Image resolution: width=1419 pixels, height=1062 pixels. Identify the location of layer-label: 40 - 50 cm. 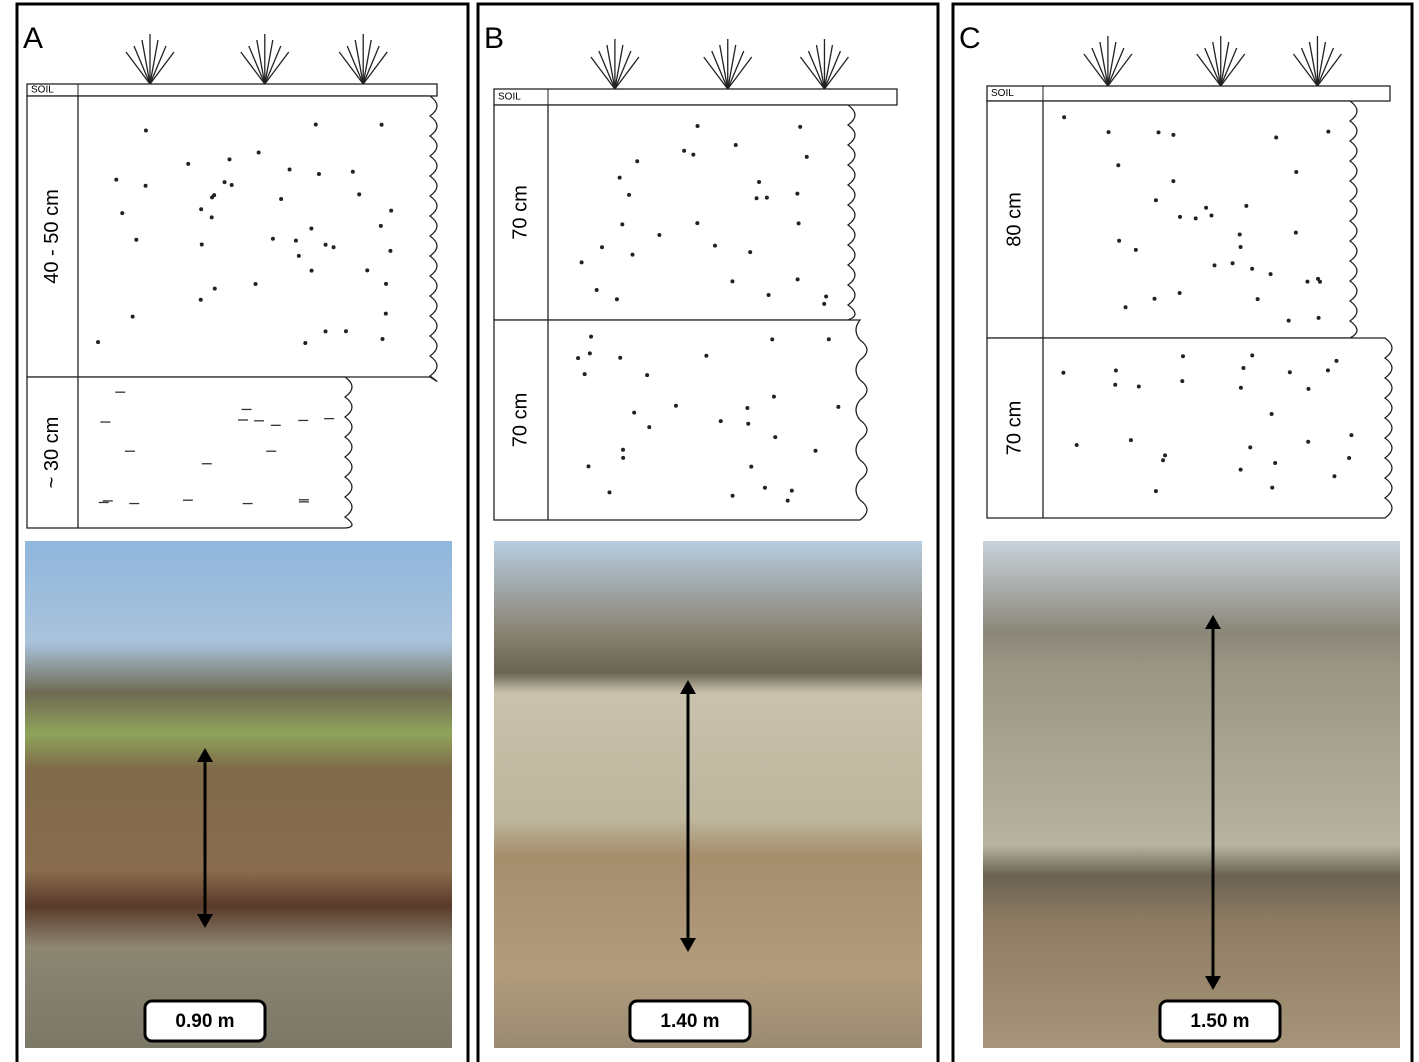
(52, 236).